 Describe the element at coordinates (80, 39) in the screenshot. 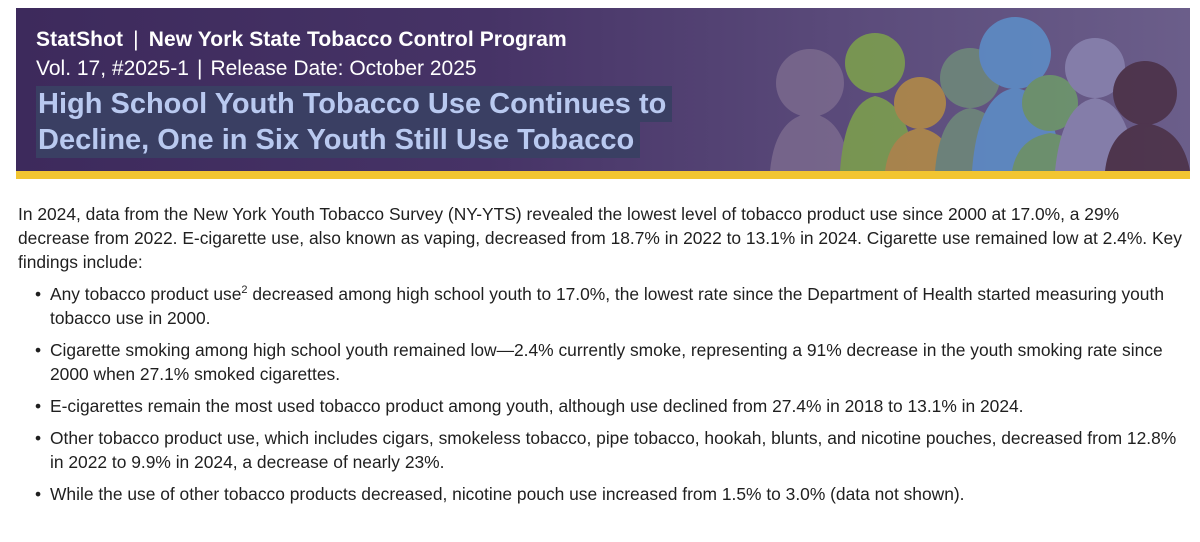

I see `series-name: StatShot` at that location.